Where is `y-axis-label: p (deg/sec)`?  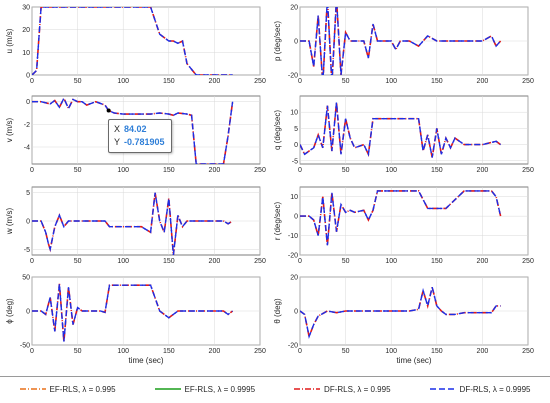
y-axis-label: p (deg/sec) is located at coordinates (277, 41).